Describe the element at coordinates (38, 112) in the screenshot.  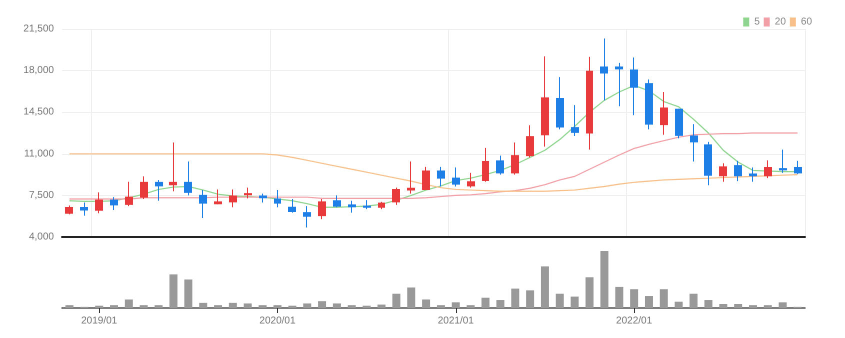
I see `y-tick-label: 14,500` at that location.